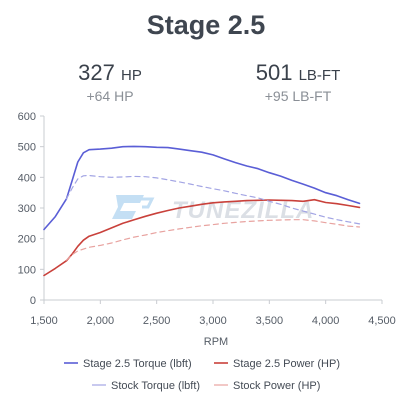 This screenshot has width=412, height=406. What do you see at coordinates (27, 178) in the screenshot?
I see `y-tick-label: 400` at bounding box center [27, 178].